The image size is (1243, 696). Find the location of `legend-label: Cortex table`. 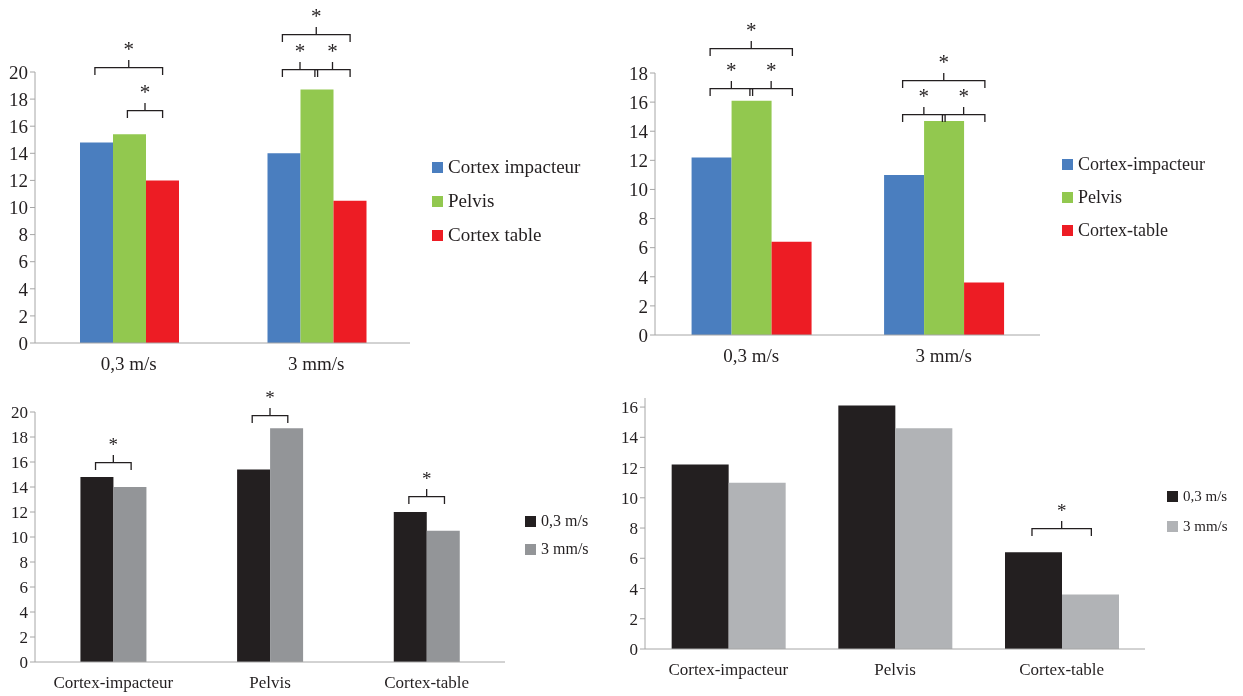

legend-label: Cortex table is located at coordinates (495, 235).